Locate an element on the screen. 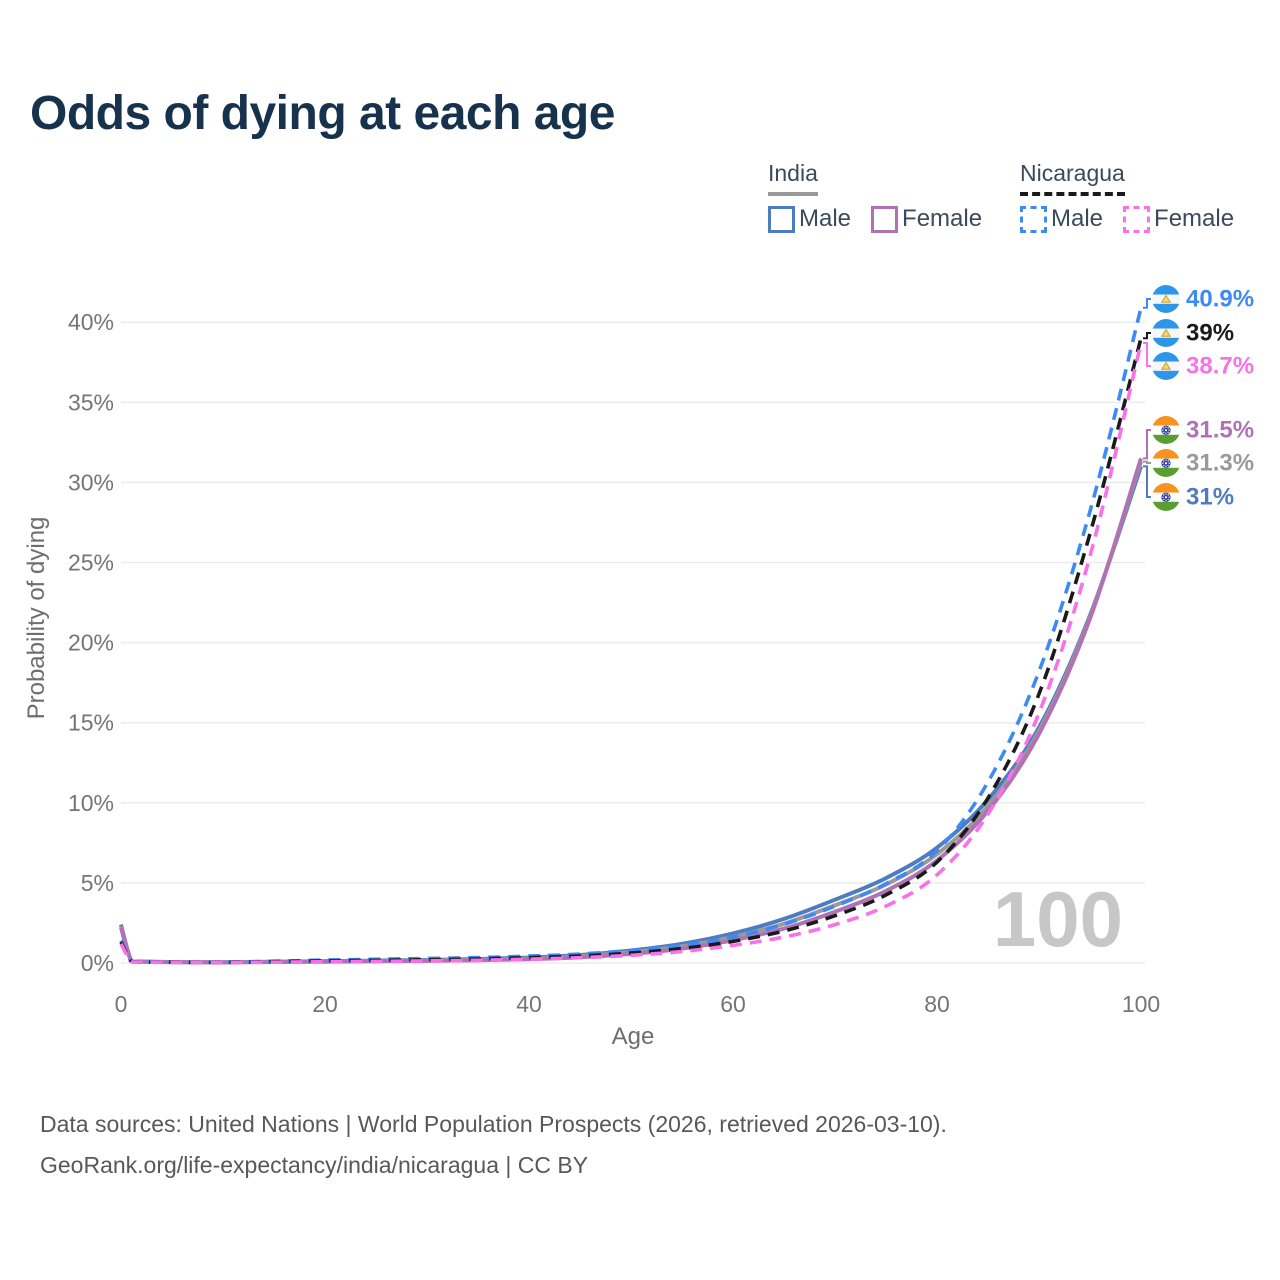 The width and height of the screenshot is (1280, 1280). x-tick-label: 0 is located at coordinates (121, 1004).